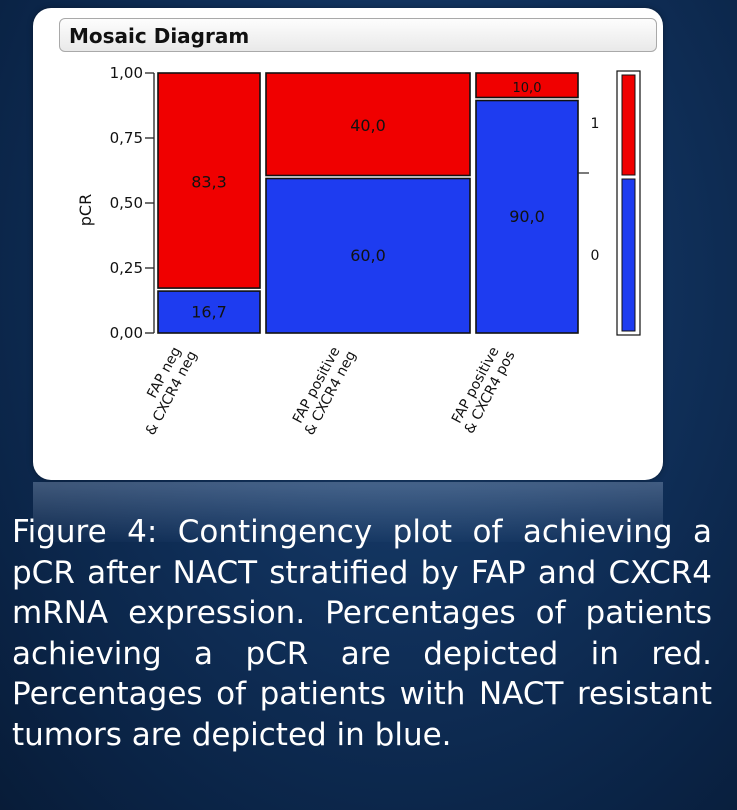  What do you see at coordinates (358, 35) in the screenshot?
I see `panel-title: Mosaic Diagram` at bounding box center [358, 35].